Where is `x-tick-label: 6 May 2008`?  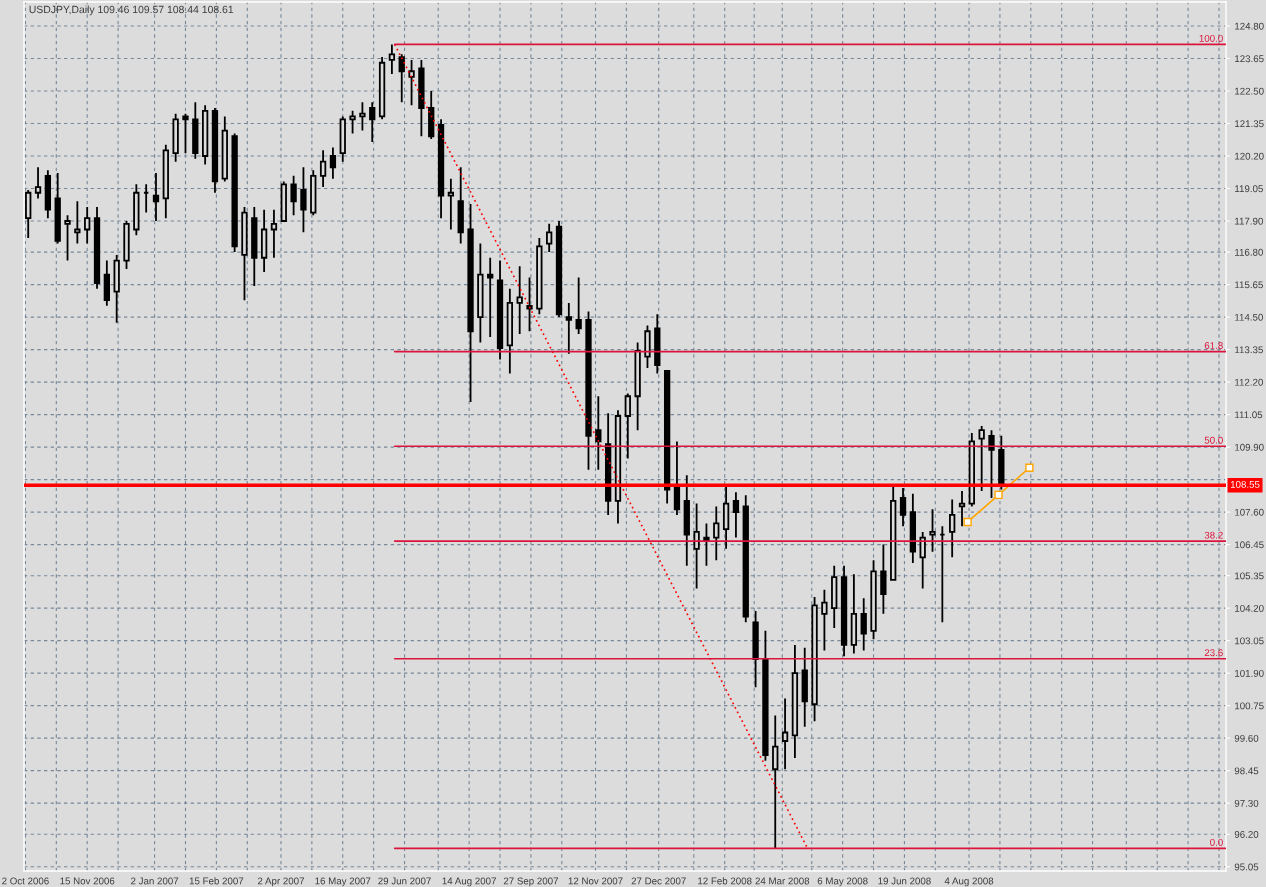
x-tick-label: 6 May 2008 is located at coordinates (842, 882).